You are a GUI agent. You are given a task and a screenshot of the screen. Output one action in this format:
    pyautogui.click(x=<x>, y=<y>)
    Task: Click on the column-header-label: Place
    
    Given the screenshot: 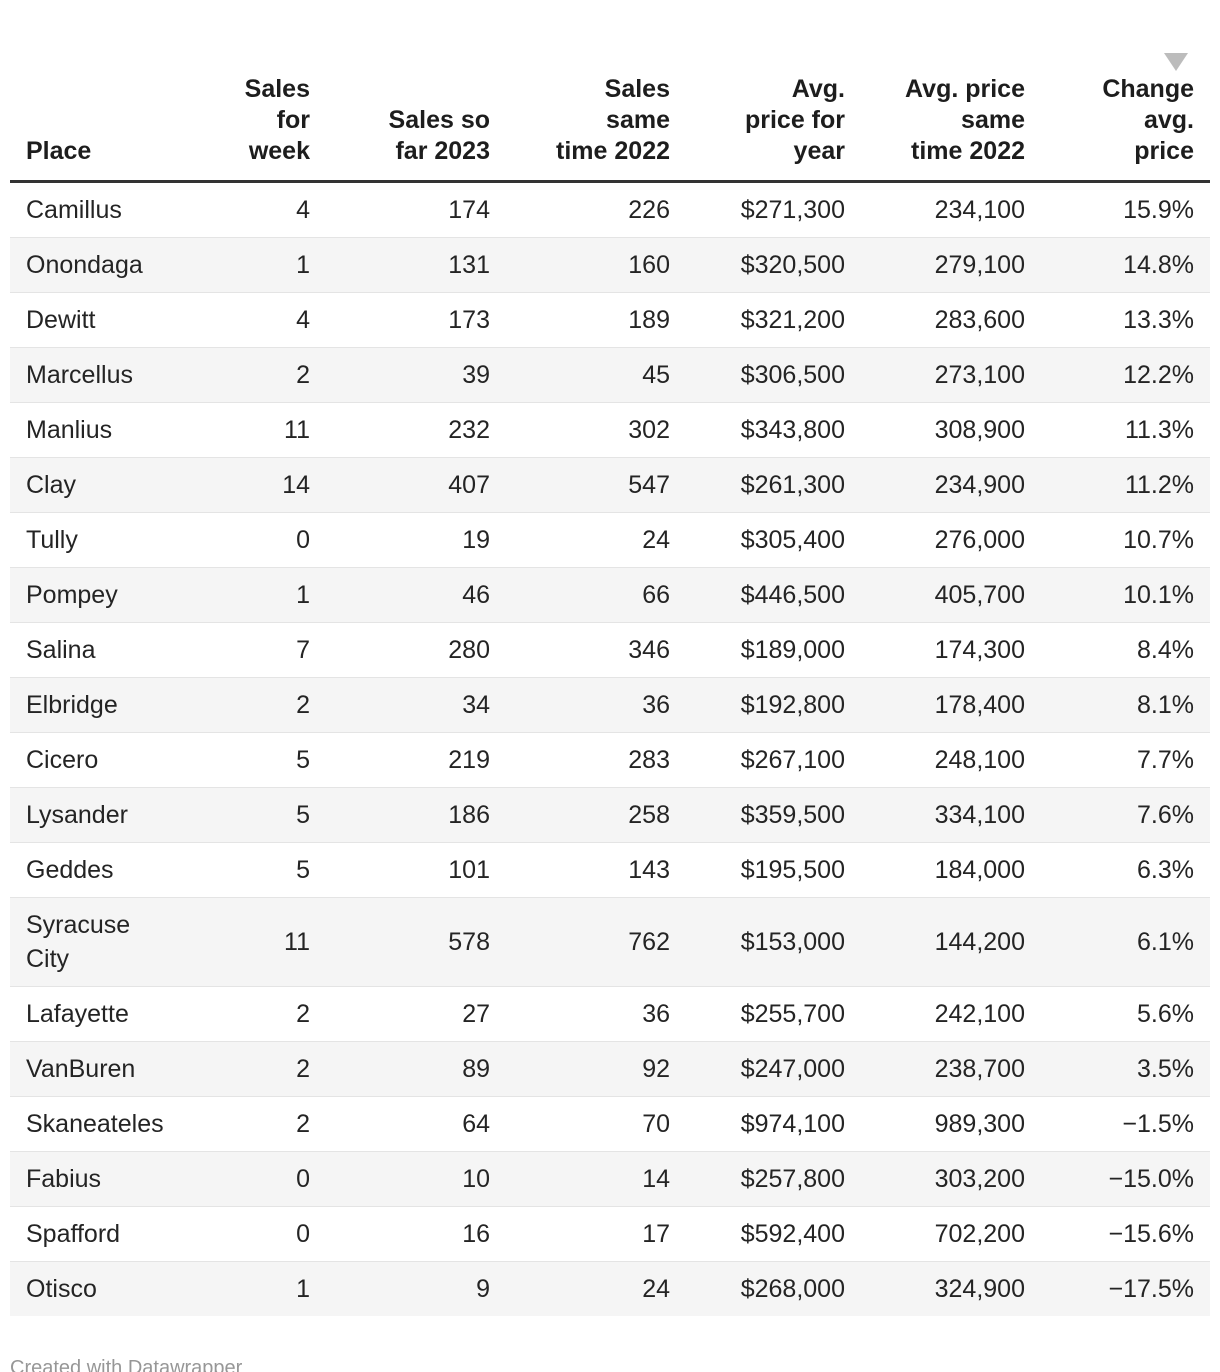 What is the action you would take?
    pyautogui.click(x=59, y=151)
    